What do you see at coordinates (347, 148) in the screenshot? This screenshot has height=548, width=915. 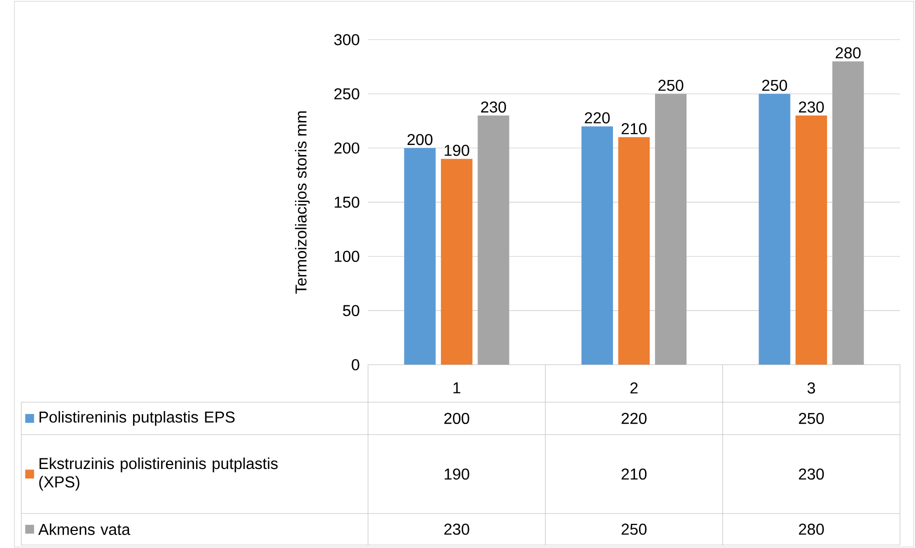 I see `y-tick-label: 200` at bounding box center [347, 148].